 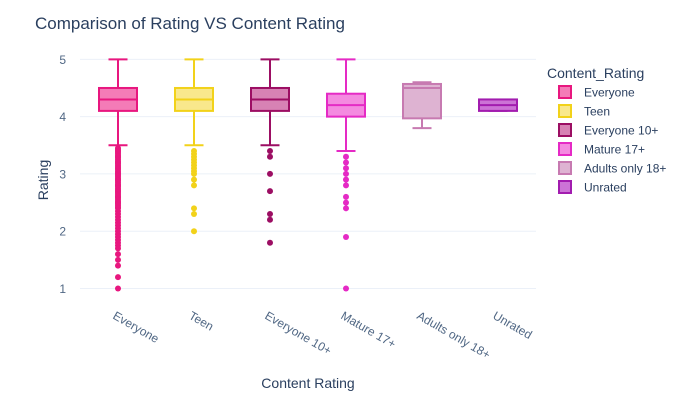 I want to click on x-tick-label: Teen, so click(x=202, y=320).